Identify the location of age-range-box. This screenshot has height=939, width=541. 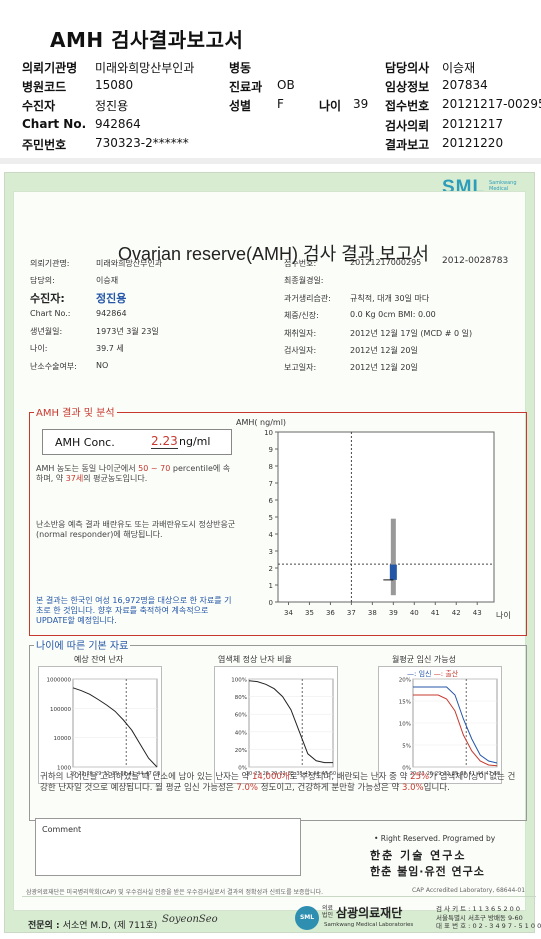
(393, 572).